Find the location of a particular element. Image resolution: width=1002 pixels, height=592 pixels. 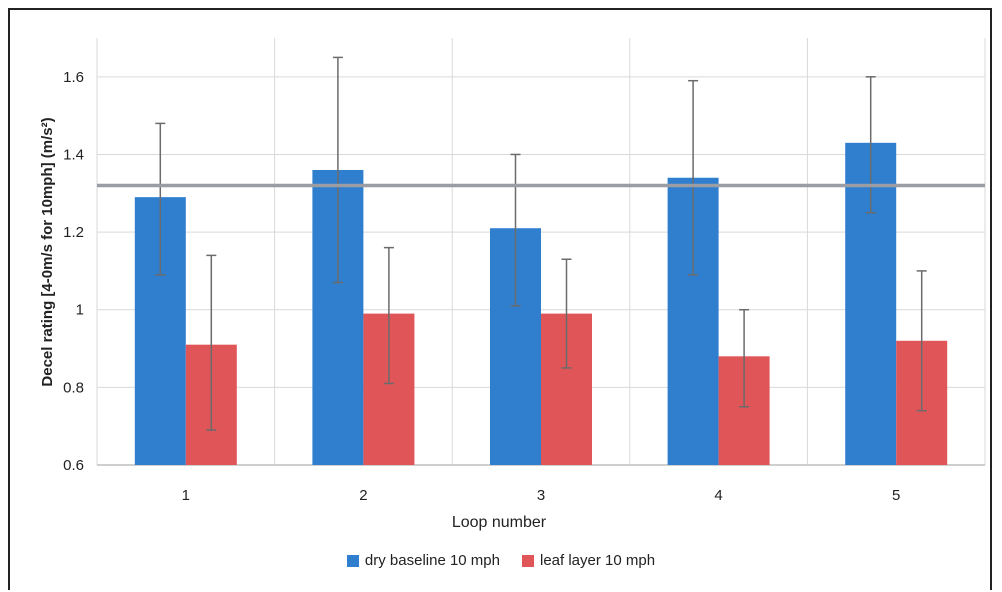

x-axis-label: Loop number is located at coordinates (499, 522).